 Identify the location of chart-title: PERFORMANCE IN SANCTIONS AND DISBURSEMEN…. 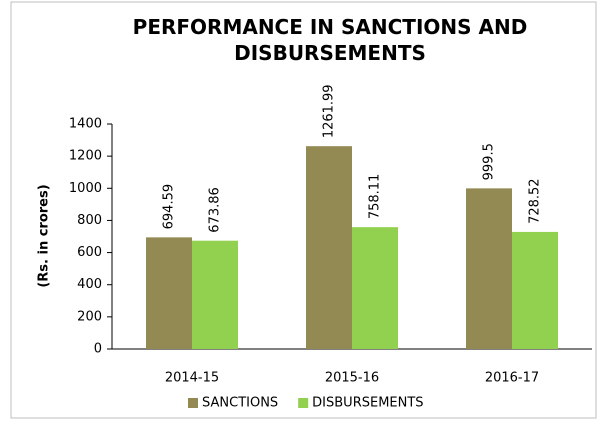
(330, 40).